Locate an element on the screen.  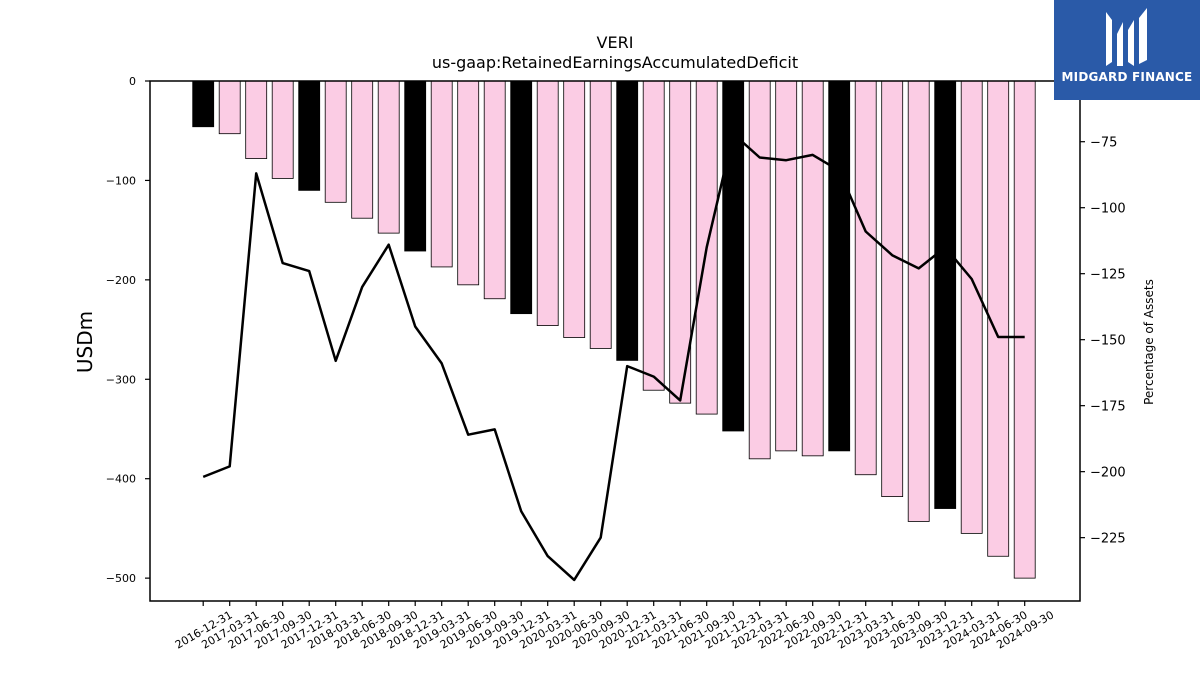
logo-mark-icon is located at coordinates (1126, 37).